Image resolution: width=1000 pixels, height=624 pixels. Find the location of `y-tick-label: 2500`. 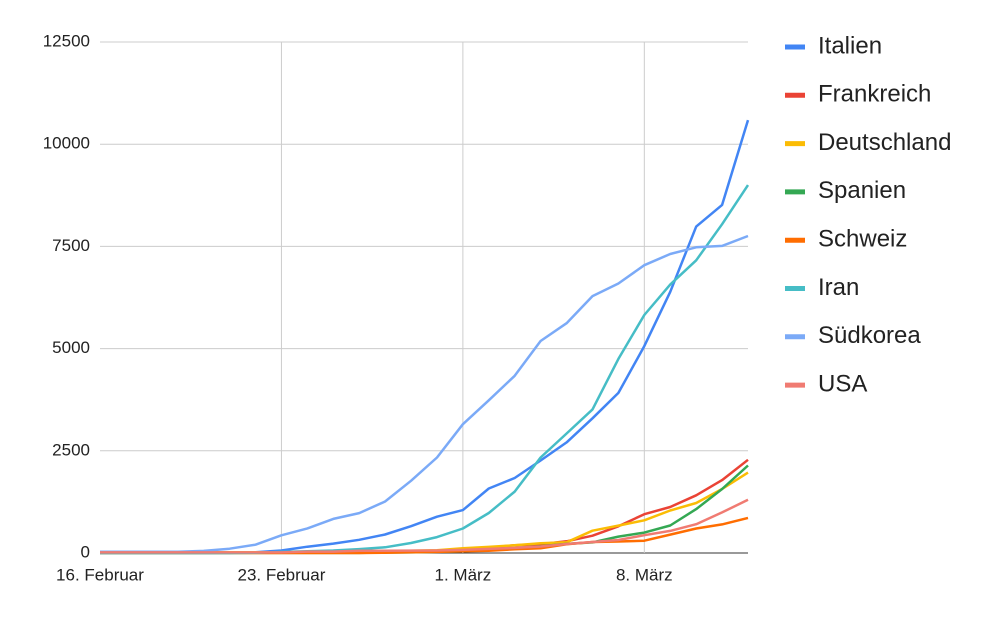

y-tick-label: 2500 is located at coordinates (71, 449).